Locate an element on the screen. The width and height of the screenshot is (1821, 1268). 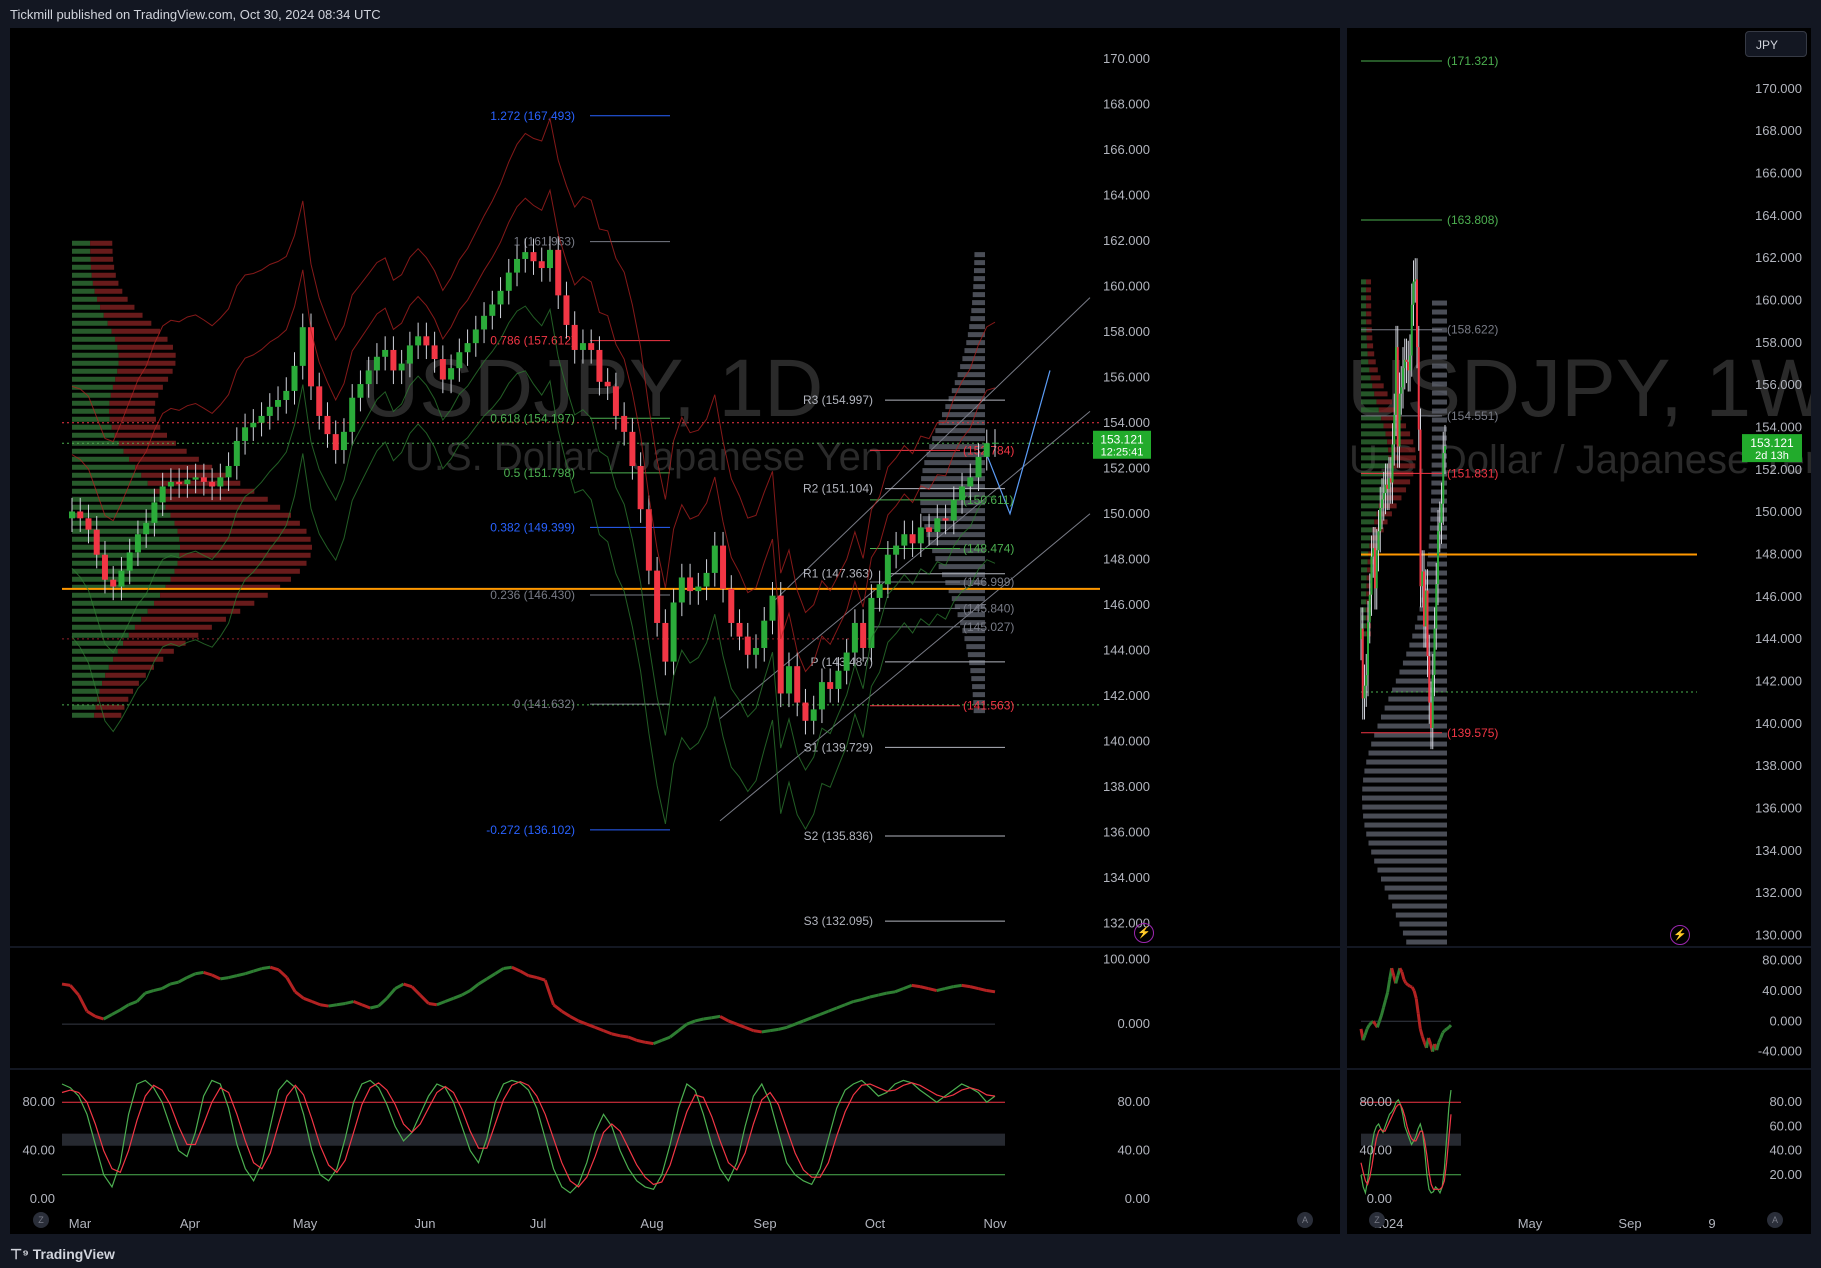
weekly-watermark-description: U.S. Dollar / Japanese Yen is located at coordinates (1580, 460).